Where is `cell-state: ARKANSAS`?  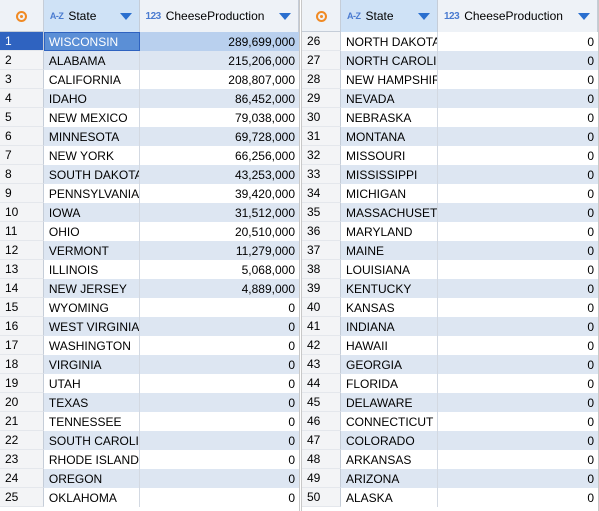
cell-state: ARKANSAS is located at coordinates (389, 459).